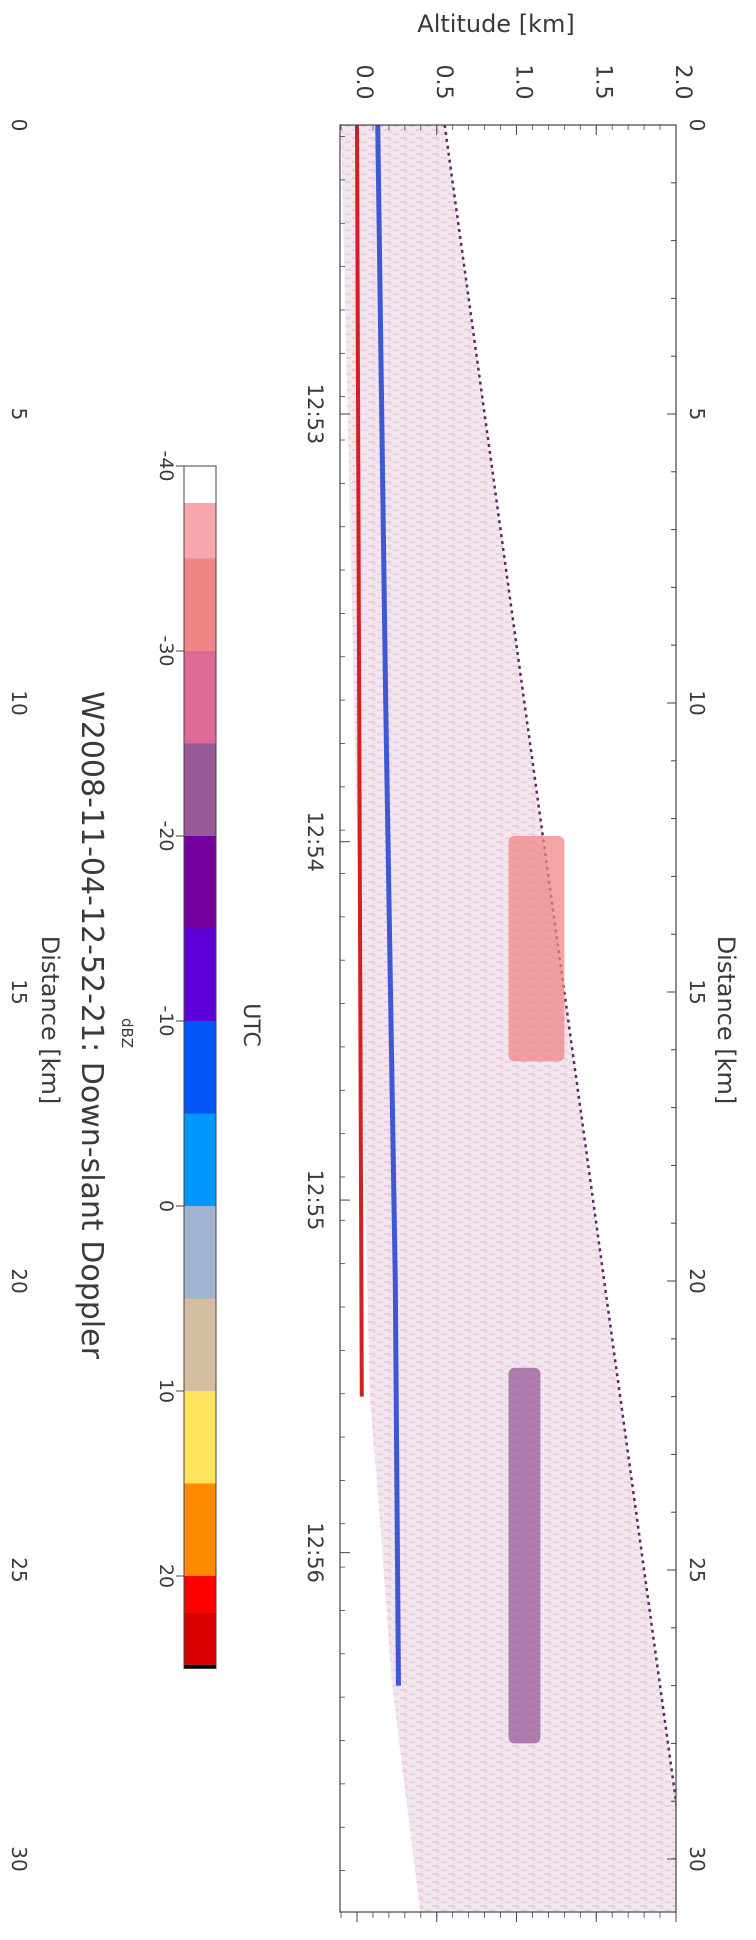  I want to click on distance-tick-label-top: 0, so click(697, 125).